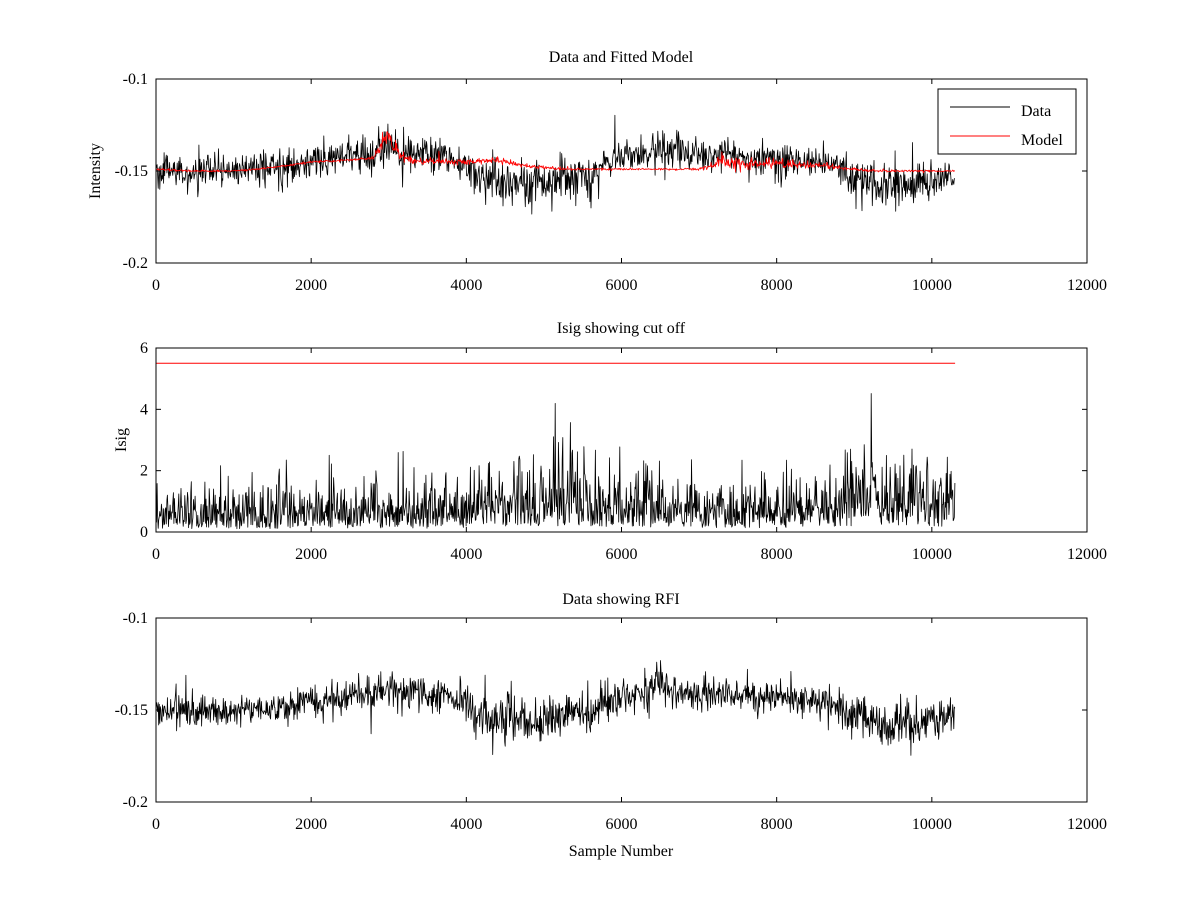  I want to click on y-axis-label: Intensity, so click(95, 171).